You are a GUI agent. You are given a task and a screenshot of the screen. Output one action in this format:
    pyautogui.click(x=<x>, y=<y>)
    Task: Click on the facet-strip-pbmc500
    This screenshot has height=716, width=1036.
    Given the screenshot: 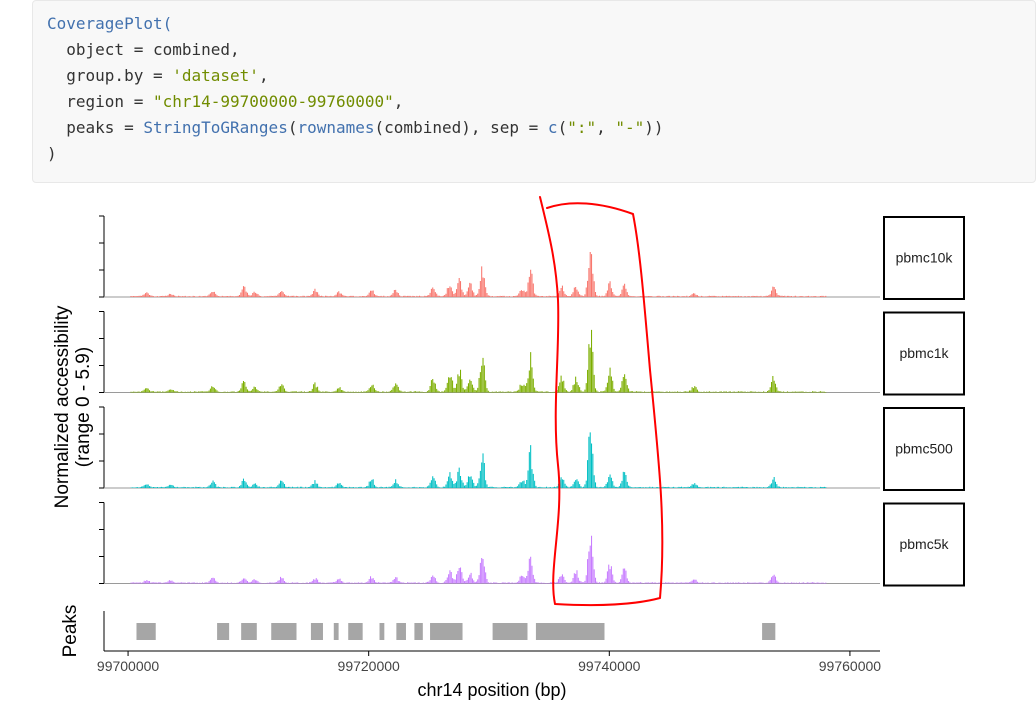 What is the action you would take?
    pyautogui.click(x=924, y=449)
    